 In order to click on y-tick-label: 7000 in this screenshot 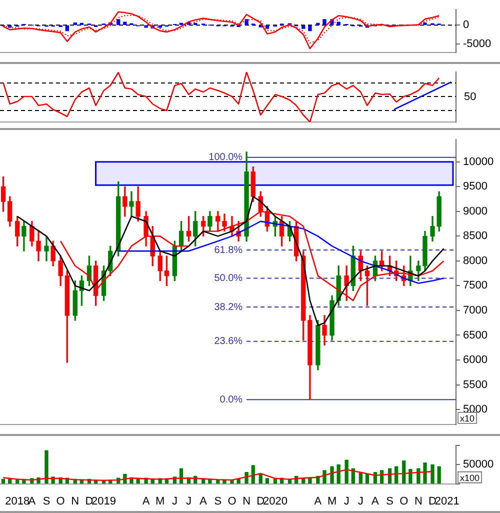, I will do `click(475, 310)`.